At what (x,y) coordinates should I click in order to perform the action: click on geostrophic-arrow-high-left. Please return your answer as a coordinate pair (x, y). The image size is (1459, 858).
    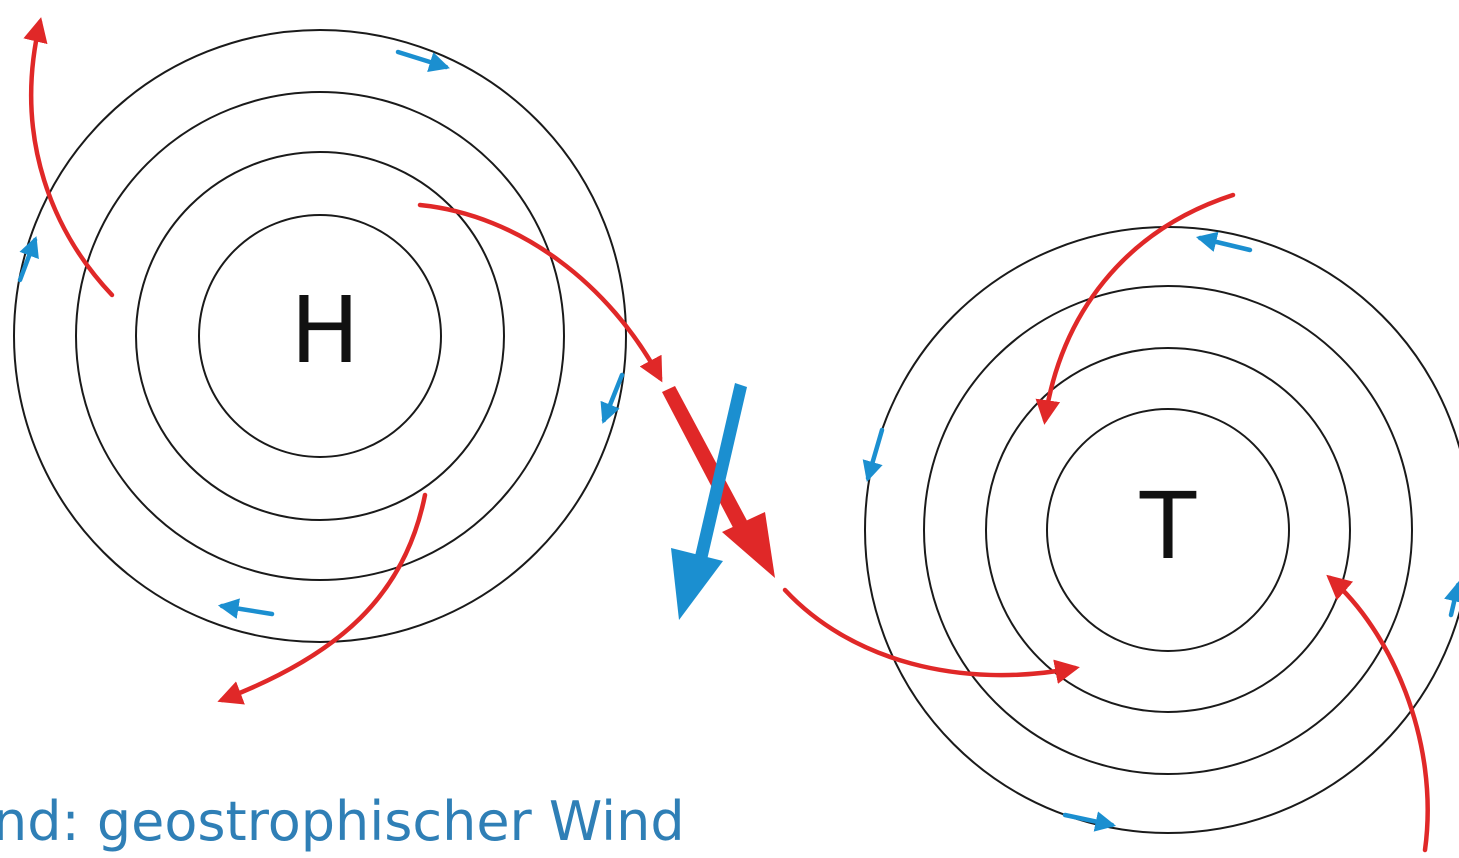
    Looking at the image, I should click on (28, 259).